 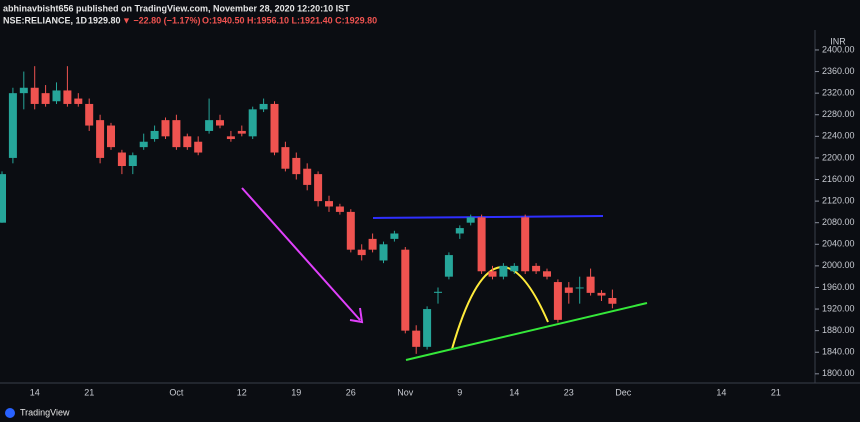 What do you see at coordinates (838, 308) in the screenshot?
I see `y-tick-label: 1920.00` at bounding box center [838, 308].